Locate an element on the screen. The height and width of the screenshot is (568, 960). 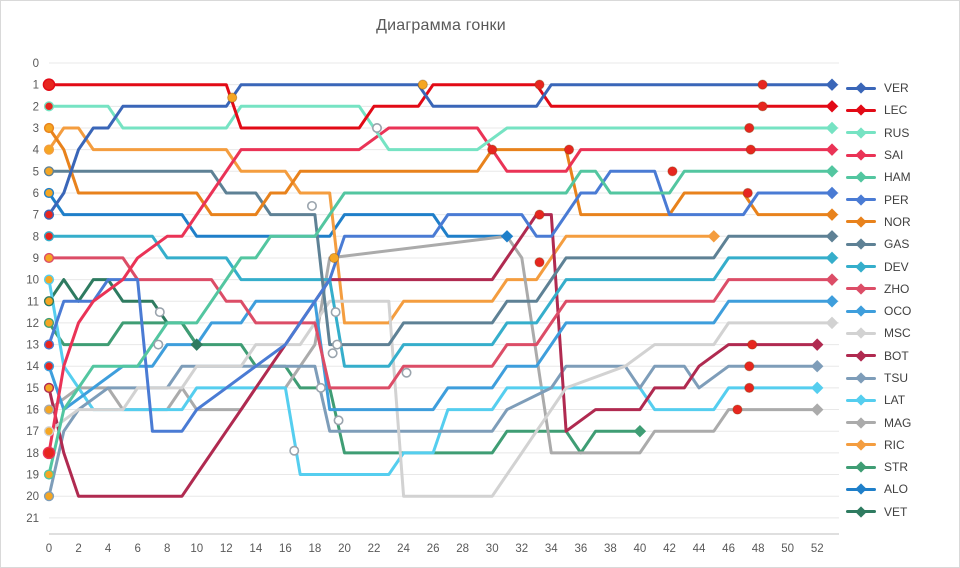
legend-item-BOT: BOT is located at coordinates (878, 356).